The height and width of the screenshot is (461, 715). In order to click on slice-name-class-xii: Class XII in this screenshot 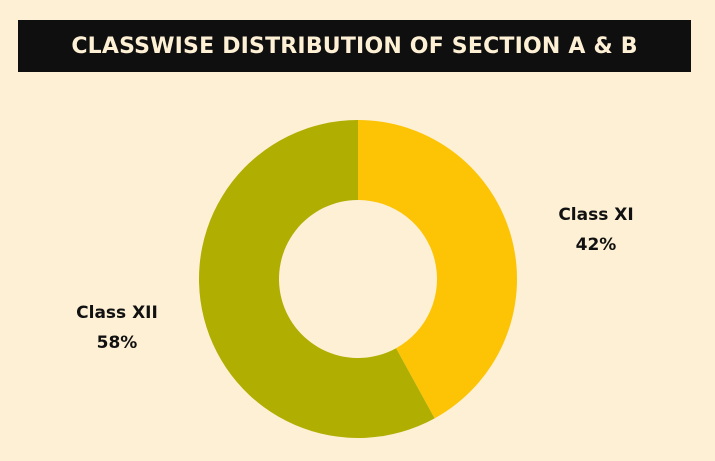, I will do `click(117, 313)`.